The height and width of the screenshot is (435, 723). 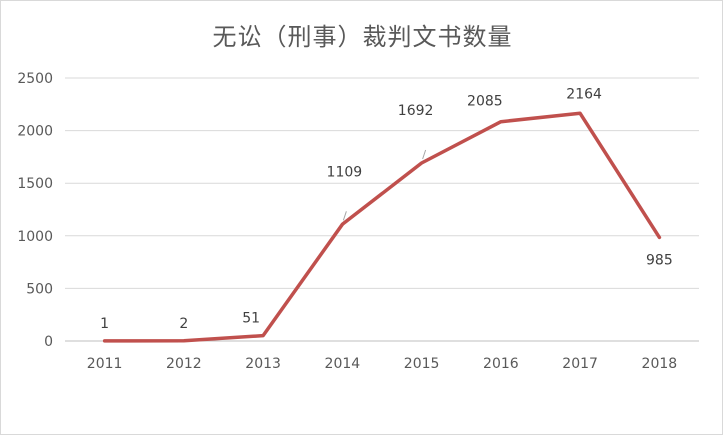 What do you see at coordinates (416, 111) in the screenshot?
I see `data-label: 1692` at bounding box center [416, 111].